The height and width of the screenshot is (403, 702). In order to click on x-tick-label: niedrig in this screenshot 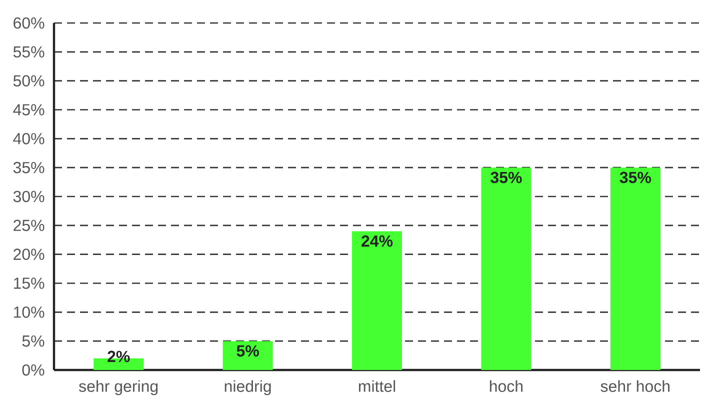, I will do `click(247, 388)`.